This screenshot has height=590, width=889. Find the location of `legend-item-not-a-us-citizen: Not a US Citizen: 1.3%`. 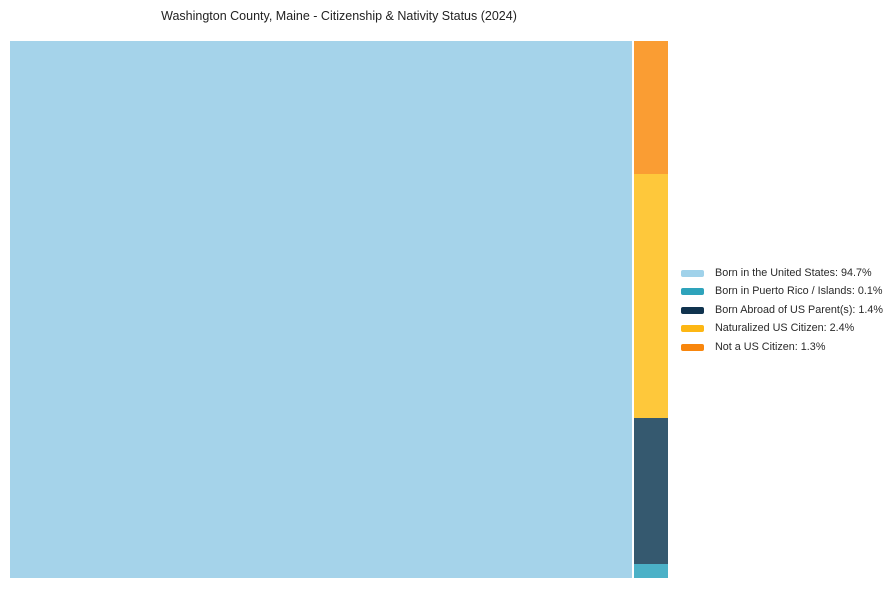

legend-item-not-a-us-citizen: Not a US Citizen: 1.3% is located at coordinates (753, 346).